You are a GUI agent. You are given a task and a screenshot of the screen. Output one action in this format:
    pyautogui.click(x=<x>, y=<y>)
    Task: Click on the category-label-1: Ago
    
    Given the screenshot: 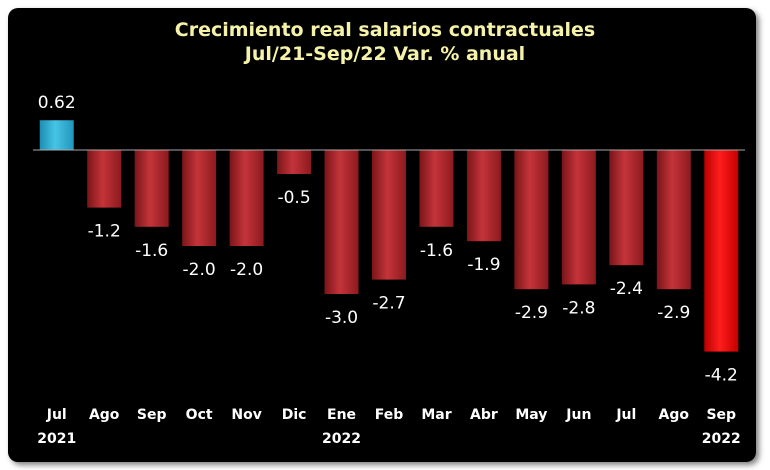 What is the action you would take?
    pyautogui.click(x=104, y=415)
    